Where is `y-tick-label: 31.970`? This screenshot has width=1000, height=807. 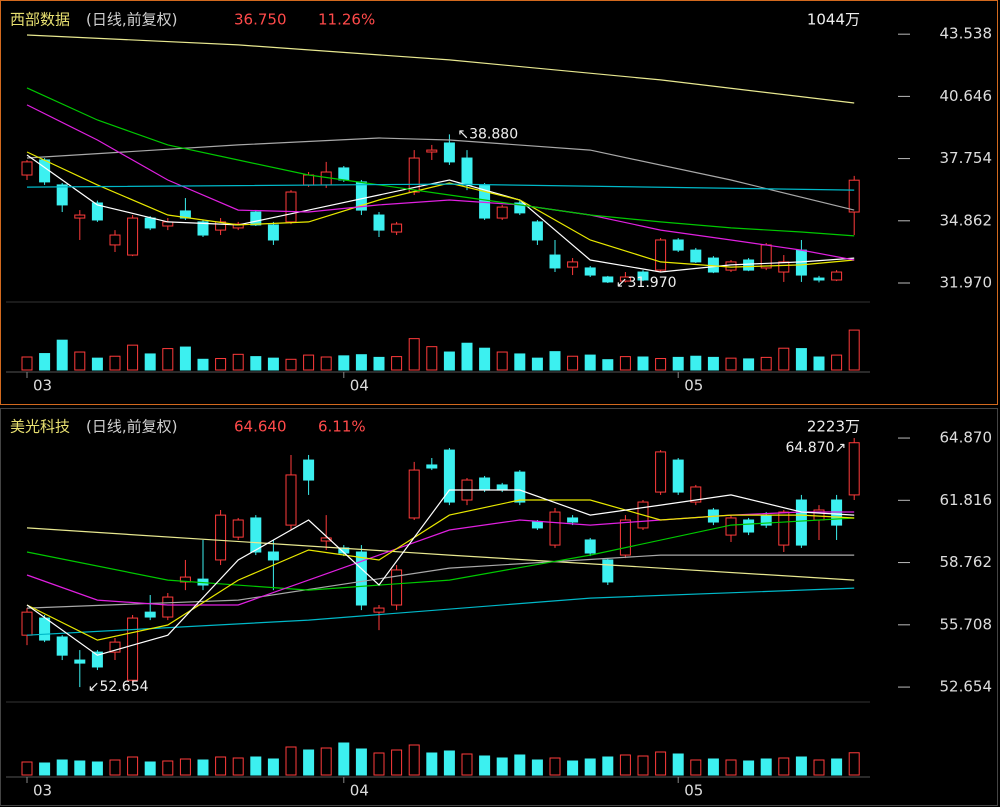
y-tick-label: 31.970 is located at coordinates (966, 283).